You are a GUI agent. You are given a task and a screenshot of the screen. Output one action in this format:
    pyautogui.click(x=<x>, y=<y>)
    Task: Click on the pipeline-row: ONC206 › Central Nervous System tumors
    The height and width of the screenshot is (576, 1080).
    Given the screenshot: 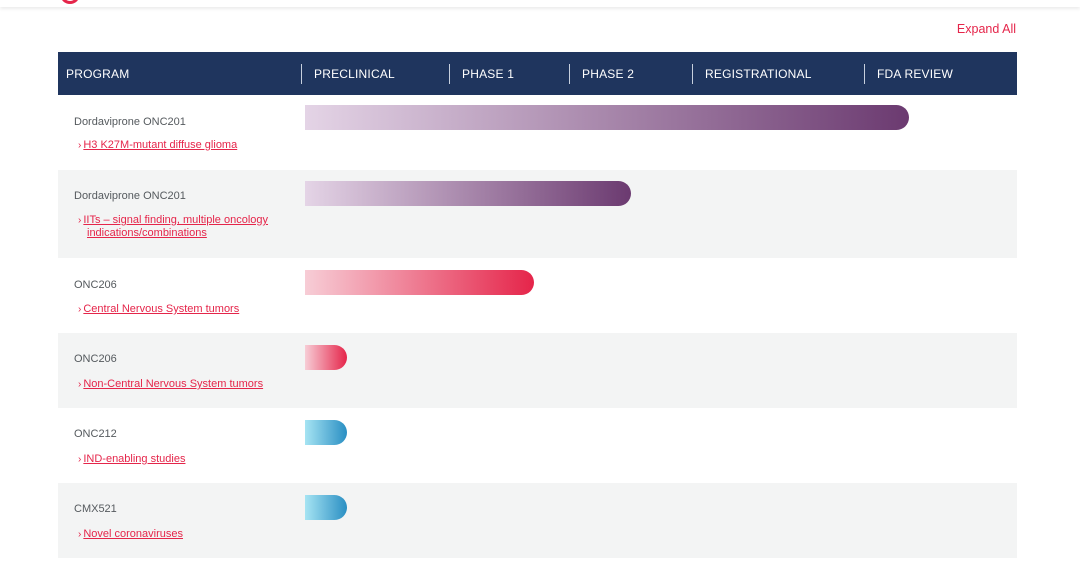 What is the action you would take?
    pyautogui.click(x=537, y=295)
    